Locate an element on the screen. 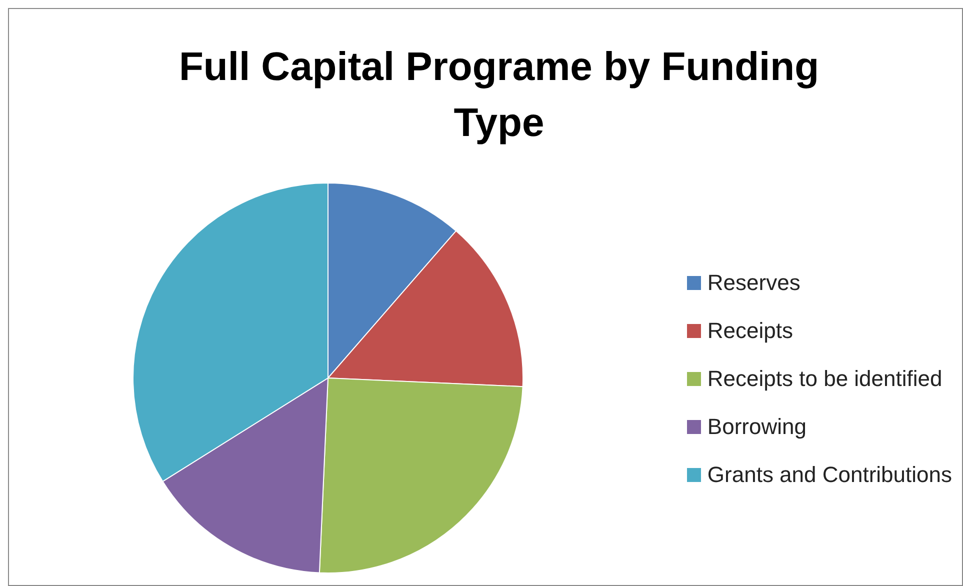 This screenshot has height=586, width=963. chart-title: Full Capital Programe by Funding Type is located at coordinates (499, 95).